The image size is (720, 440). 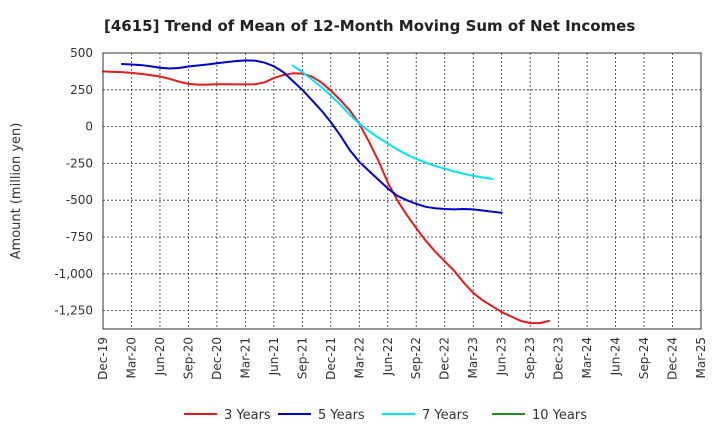 I want to click on x-tick-label: Jun-24, so click(x=616, y=356).